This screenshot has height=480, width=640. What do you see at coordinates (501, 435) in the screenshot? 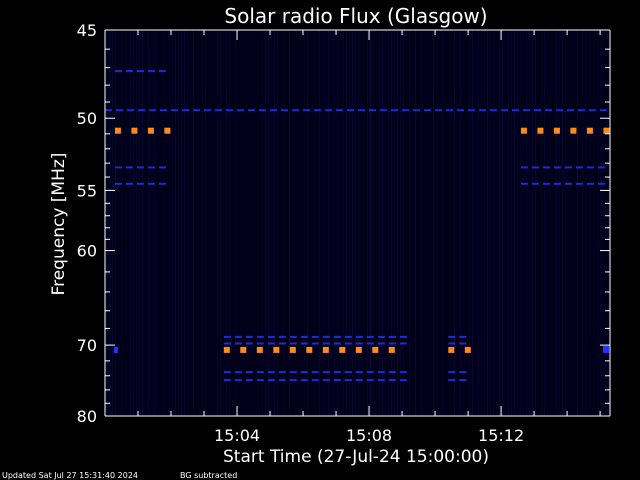
I see `x-tick-label: 15:12` at bounding box center [501, 435].